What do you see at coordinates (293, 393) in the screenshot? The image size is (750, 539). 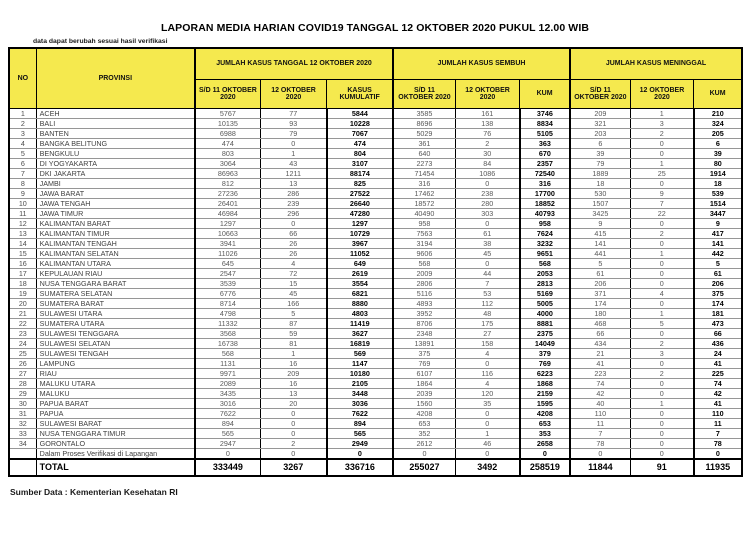 I see `cell-value: 13` at bounding box center [293, 393].